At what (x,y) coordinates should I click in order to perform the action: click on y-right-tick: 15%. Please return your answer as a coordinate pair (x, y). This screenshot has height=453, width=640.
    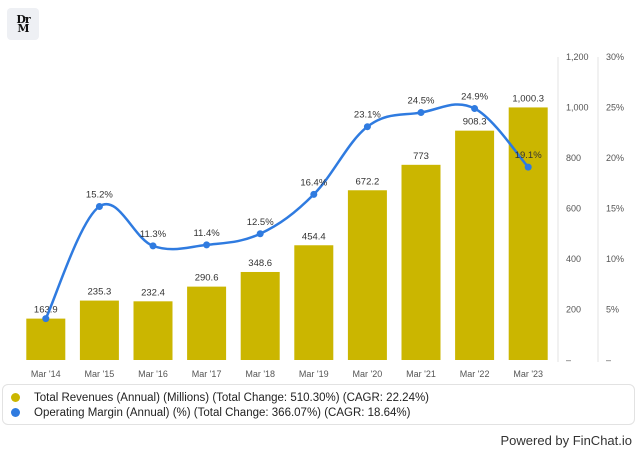
    Looking at the image, I should click on (615, 209).